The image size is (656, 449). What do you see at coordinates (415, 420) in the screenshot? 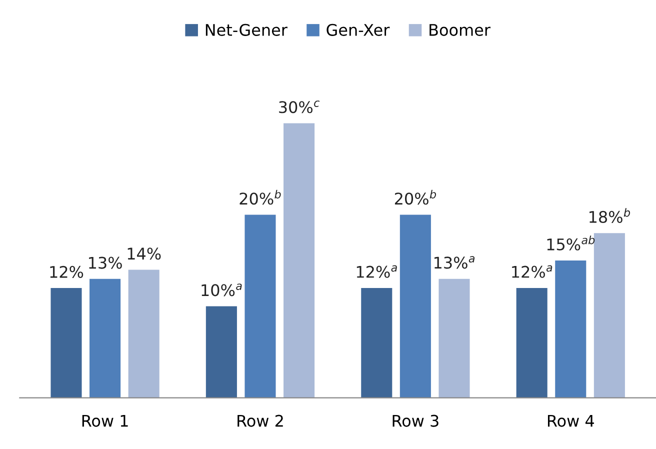
I see `x-tick-label: Row 3` at bounding box center [415, 420].